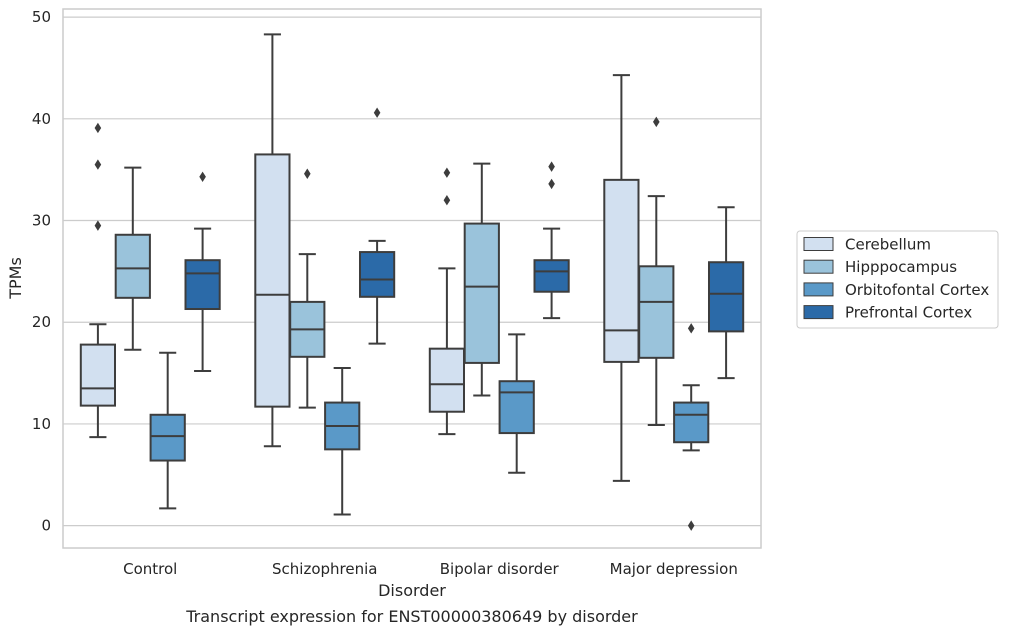 The width and height of the screenshot is (1009, 634). What do you see at coordinates (41, 221) in the screenshot?
I see `y-tick-label: 30` at bounding box center [41, 221].